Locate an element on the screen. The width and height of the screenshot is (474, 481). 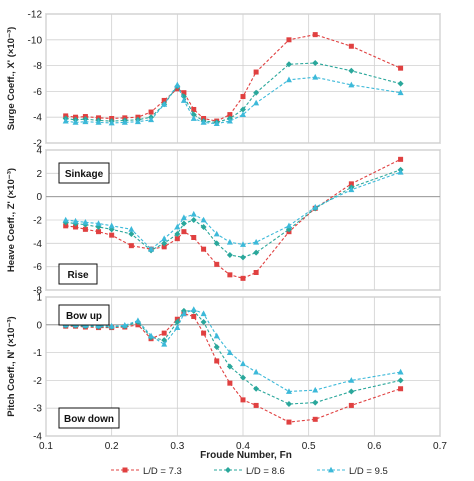
y-axis-title: Surge Coeff., X' (×10⁻³) is located at coordinates (11, 79).